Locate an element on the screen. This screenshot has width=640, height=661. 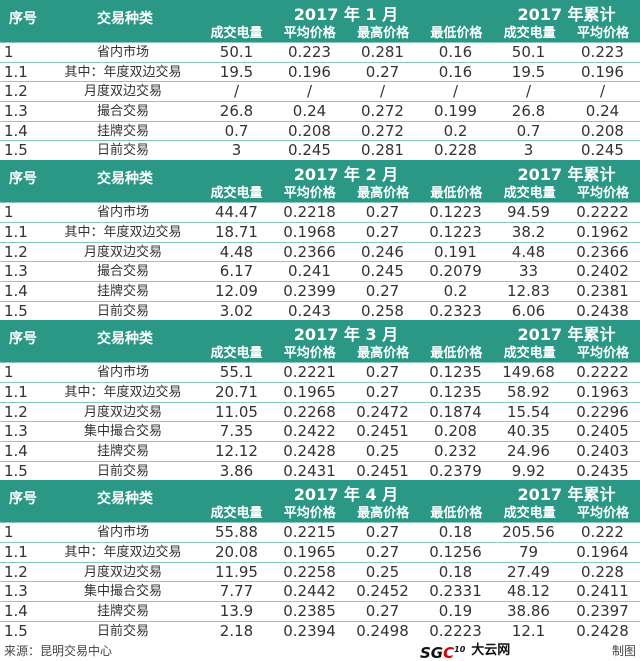
table-cell: 1.4 is located at coordinates (16, 451).